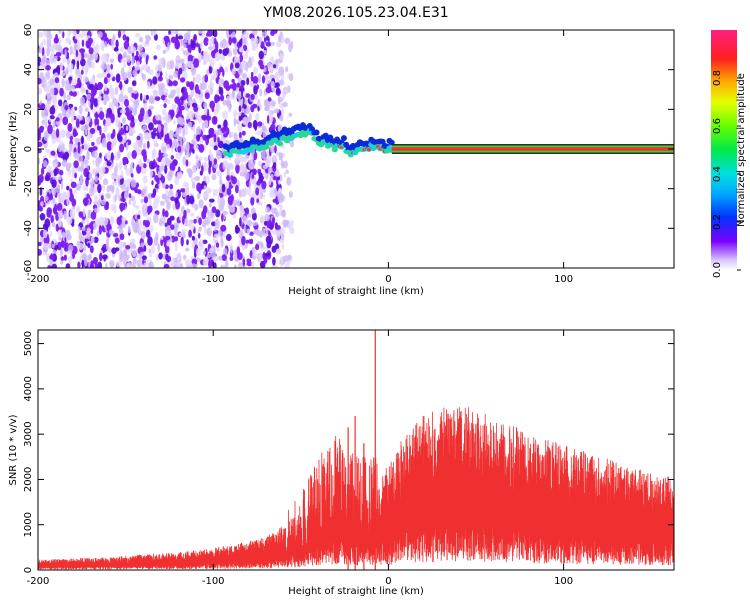 The image size is (750, 600). Describe the element at coordinates (28, 388) in the screenshot. I see `y-tick-label: 4000` at that location.